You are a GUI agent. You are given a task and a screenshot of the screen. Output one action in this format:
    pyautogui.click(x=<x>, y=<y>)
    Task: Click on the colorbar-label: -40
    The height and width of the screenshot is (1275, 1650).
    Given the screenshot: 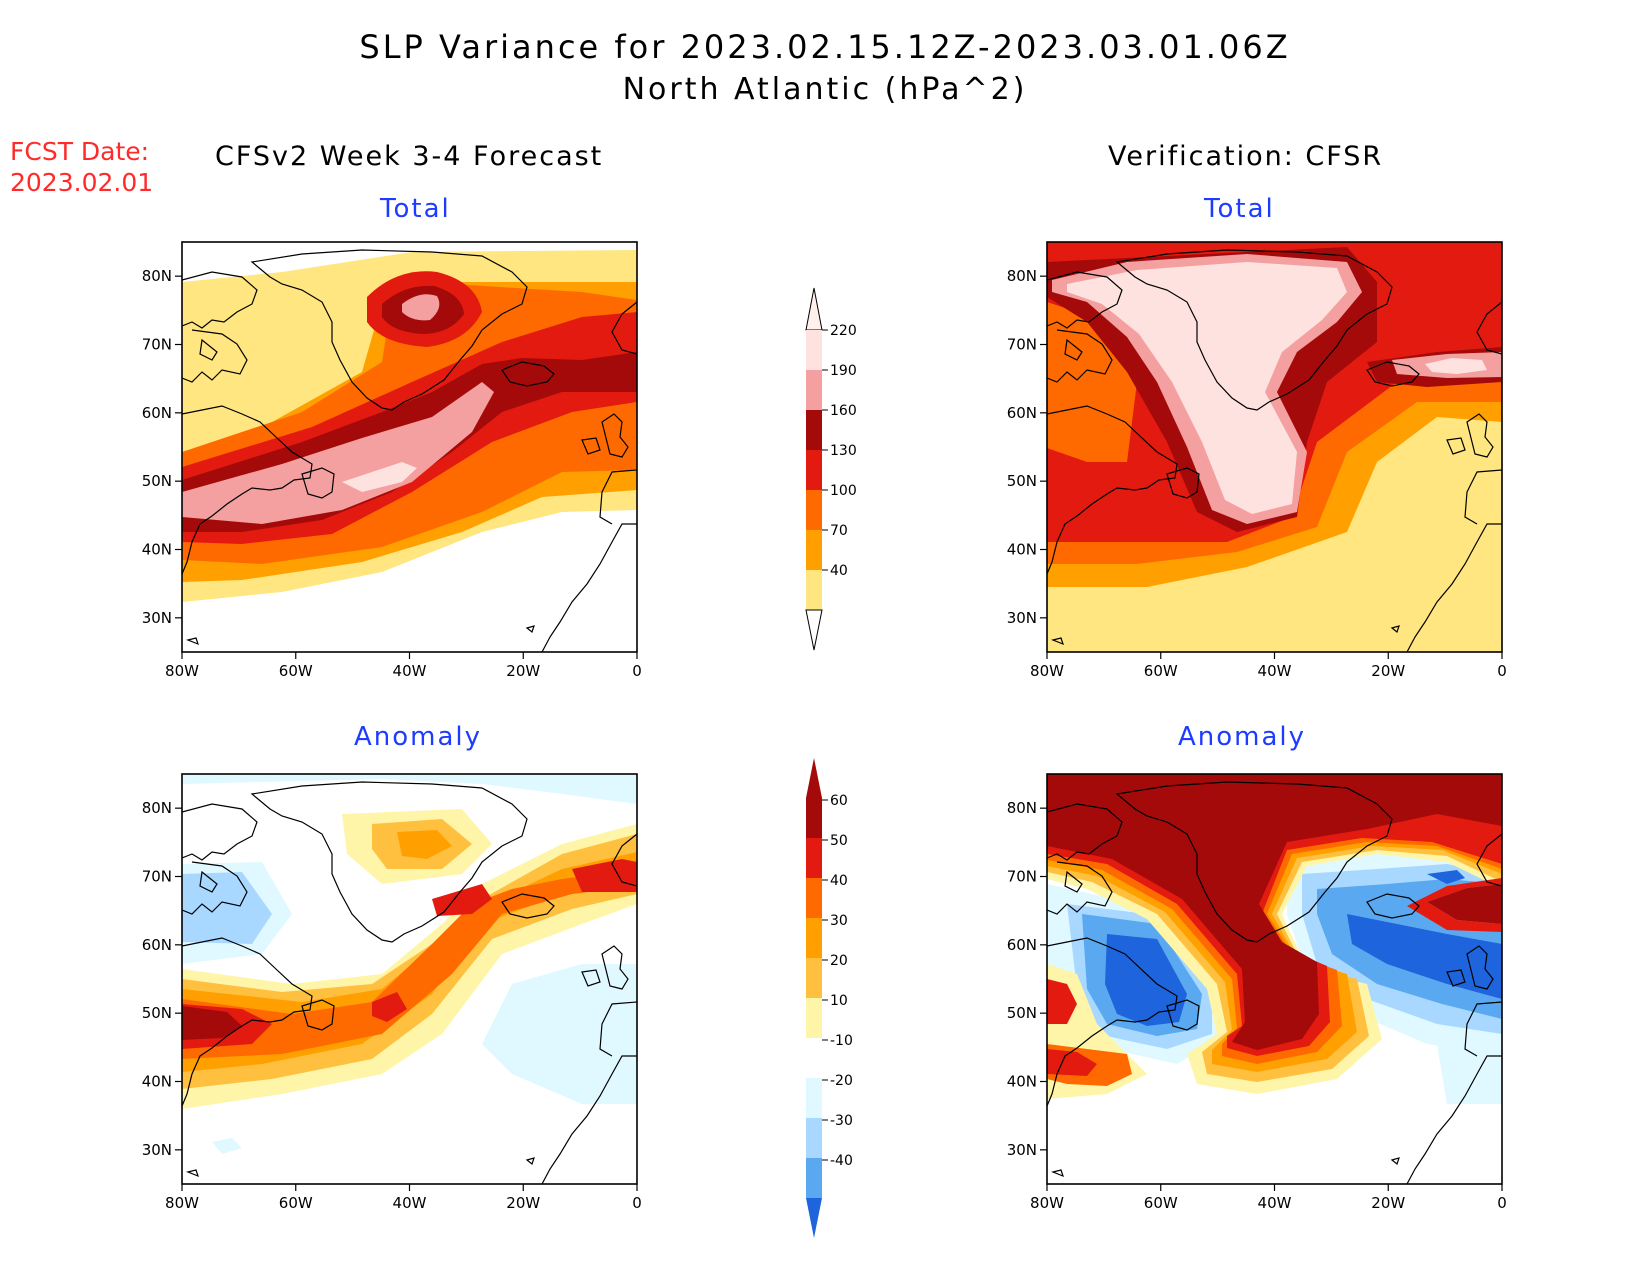 What is the action you would take?
    pyautogui.click(x=841, y=1161)
    